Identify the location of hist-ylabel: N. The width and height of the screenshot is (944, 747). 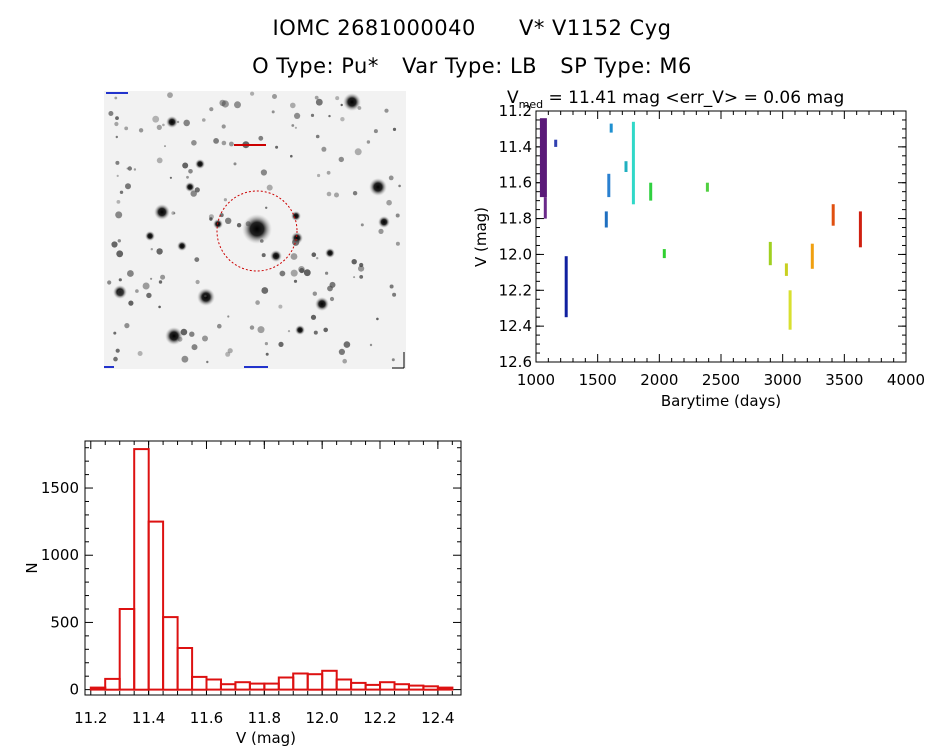
(32, 567).